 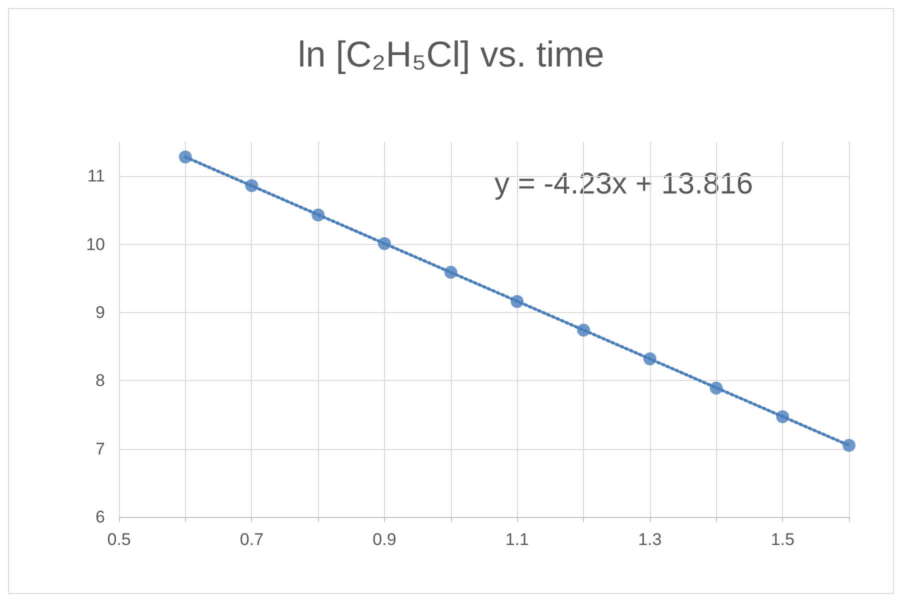 I want to click on x-tick-label: 0.9, so click(x=384, y=539).